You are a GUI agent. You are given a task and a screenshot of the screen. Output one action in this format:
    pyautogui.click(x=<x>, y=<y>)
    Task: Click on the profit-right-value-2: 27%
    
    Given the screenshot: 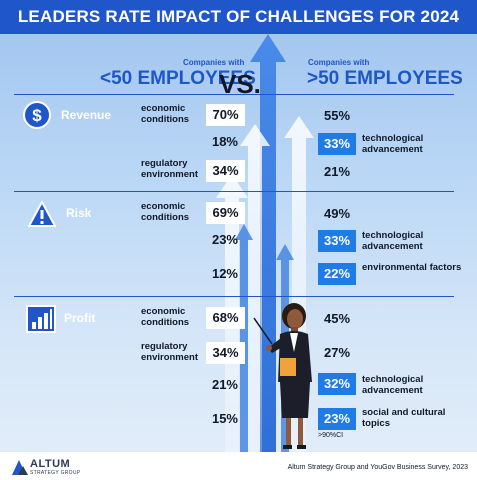 What is the action you would take?
    pyautogui.click(x=337, y=352)
    